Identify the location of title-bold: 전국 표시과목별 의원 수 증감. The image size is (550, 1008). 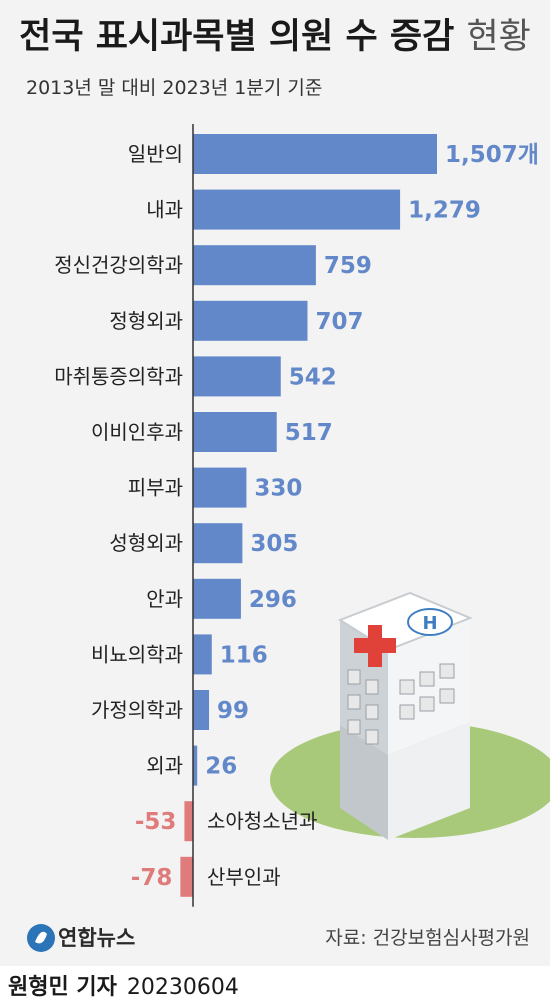
(237, 37).